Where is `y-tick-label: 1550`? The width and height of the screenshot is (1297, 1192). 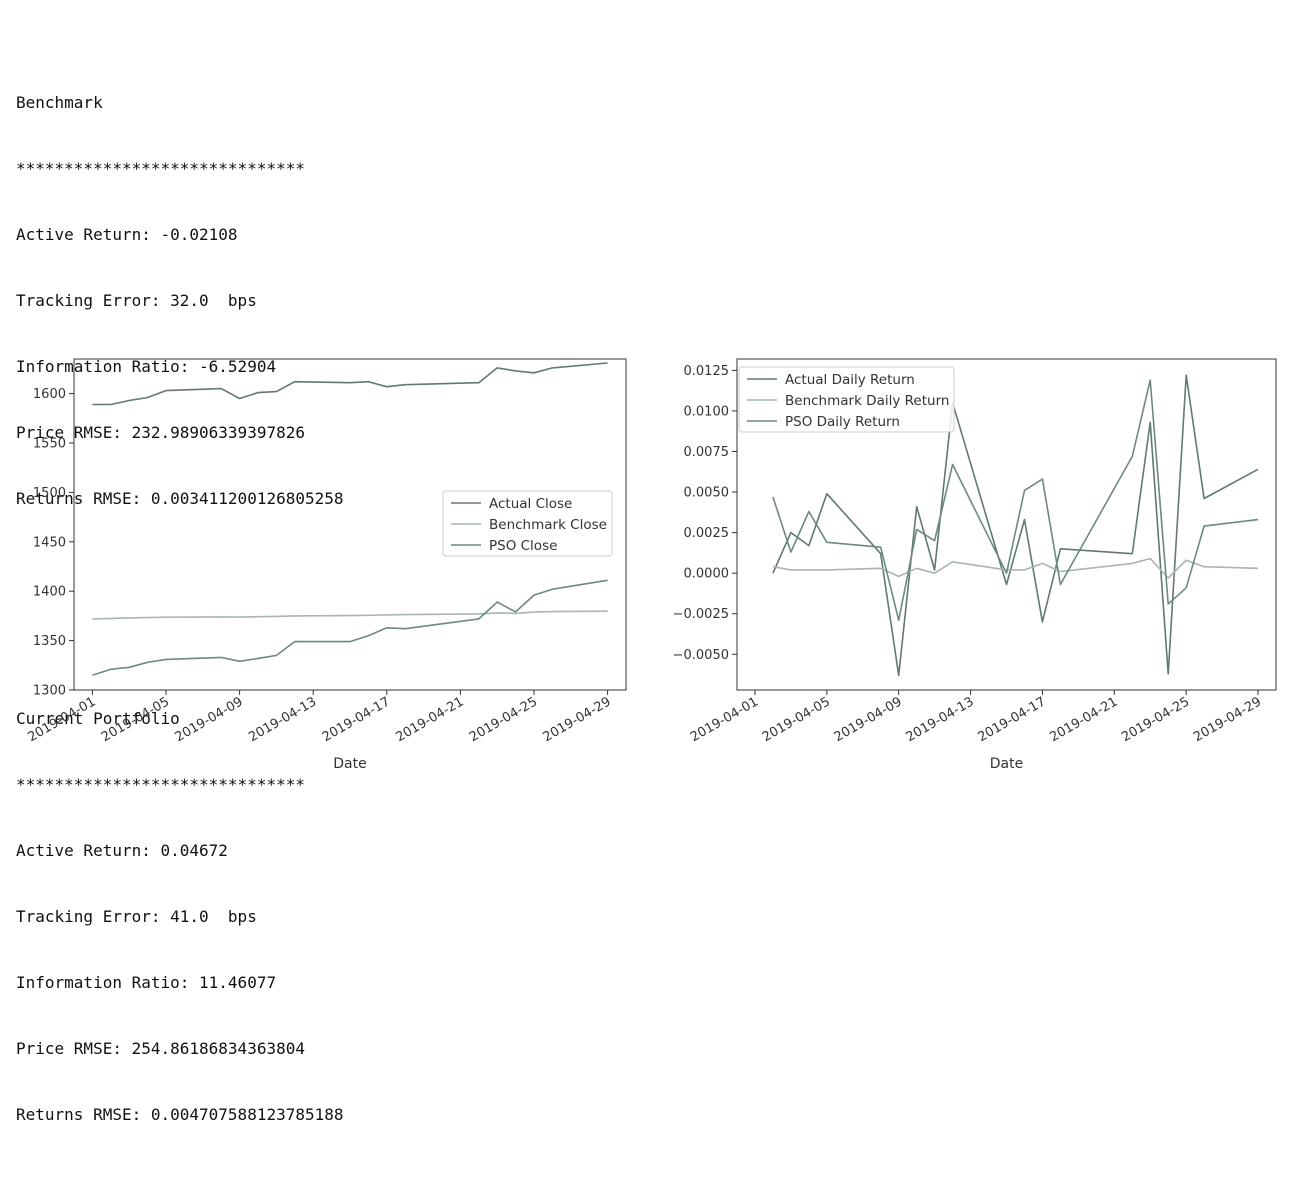 y-tick-label: 1550 is located at coordinates (49, 443).